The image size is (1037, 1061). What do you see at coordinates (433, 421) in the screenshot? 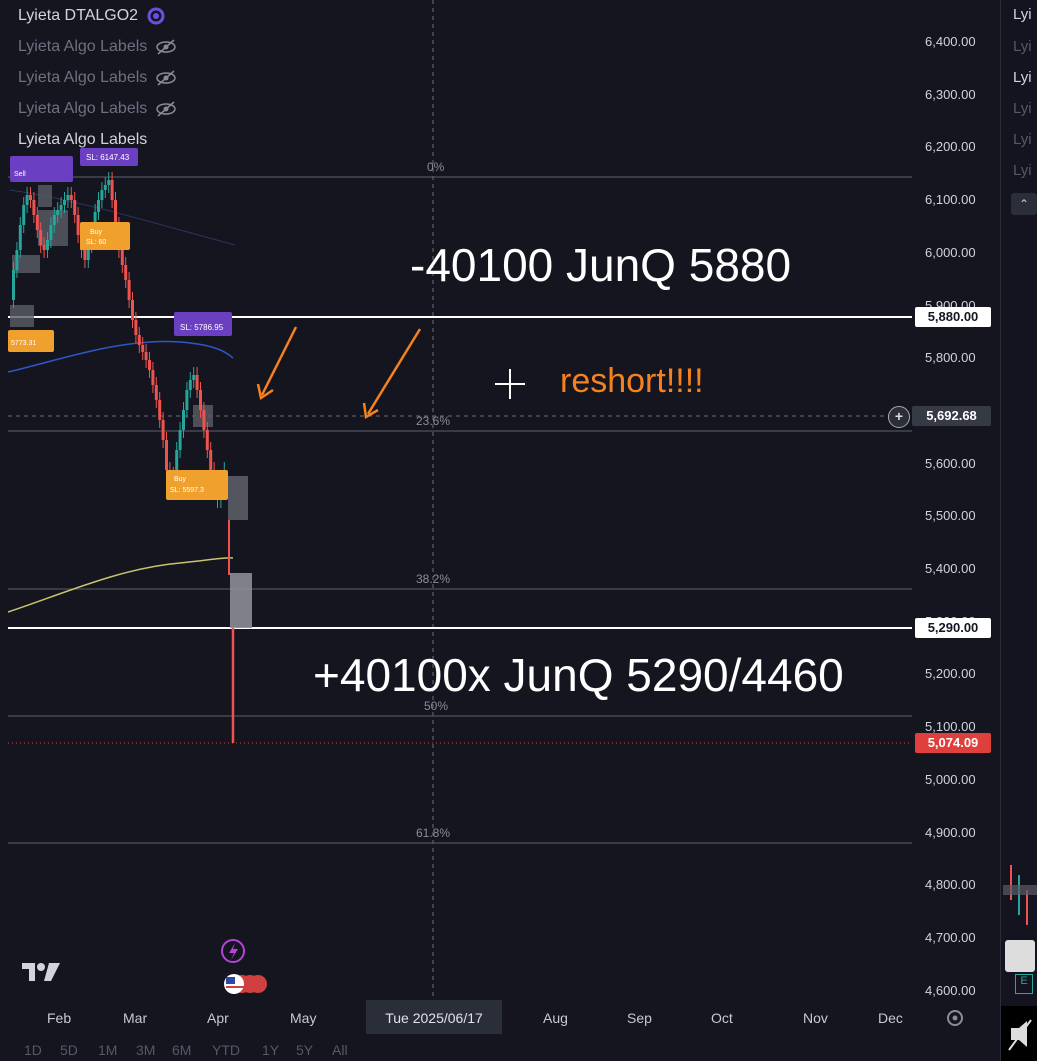
I see `fib-label-236: 23.6%` at bounding box center [433, 421].